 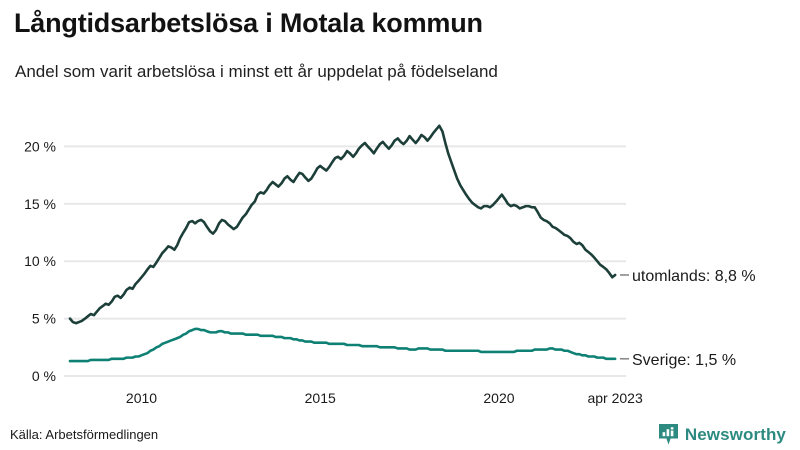 What do you see at coordinates (668, 434) in the screenshot?
I see `bar-chart-pin-icon` at bounding box center [668, 434].